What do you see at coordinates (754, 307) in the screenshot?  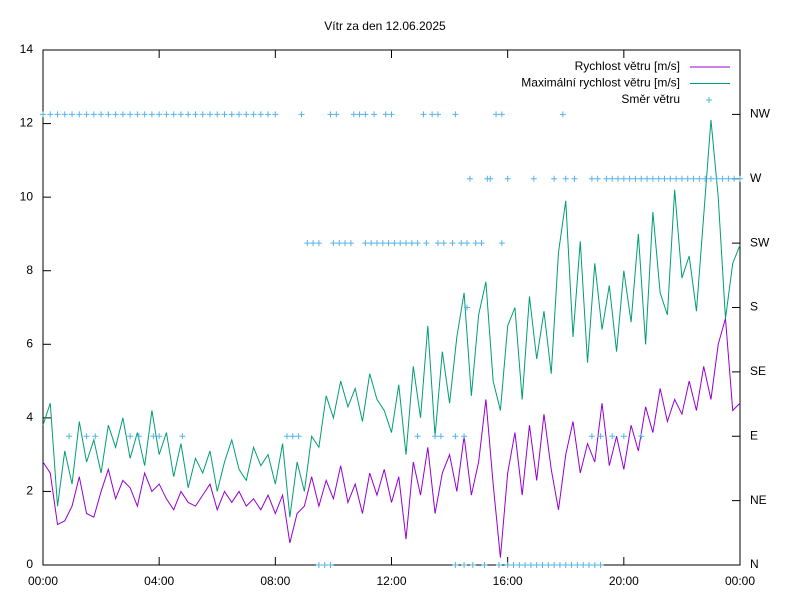 I see `y2-tick-label: S` at bounding box center [754, 307].